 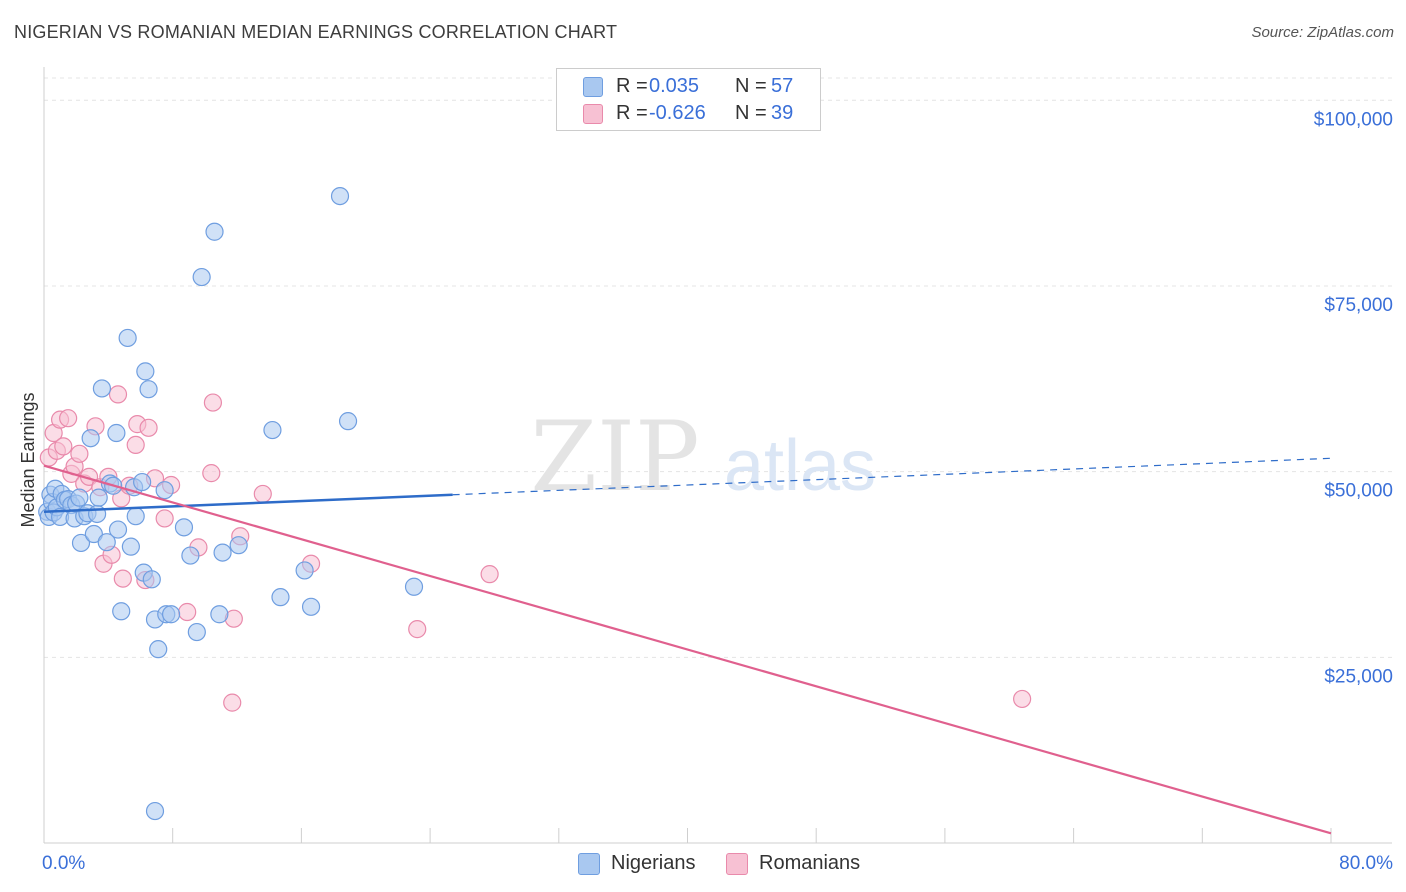 What do you see at coordinates (593, 87) in the screenshot?
I see `legend-swatch-nigerians` at bounding box center [593, 87].